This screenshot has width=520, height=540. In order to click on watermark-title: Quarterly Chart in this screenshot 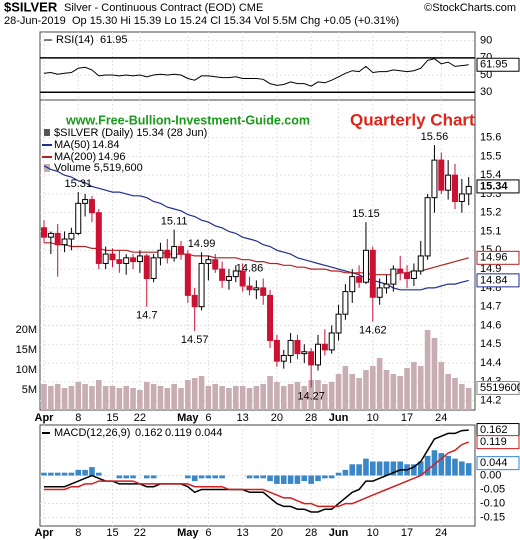, I will do `click(412, 119)`.